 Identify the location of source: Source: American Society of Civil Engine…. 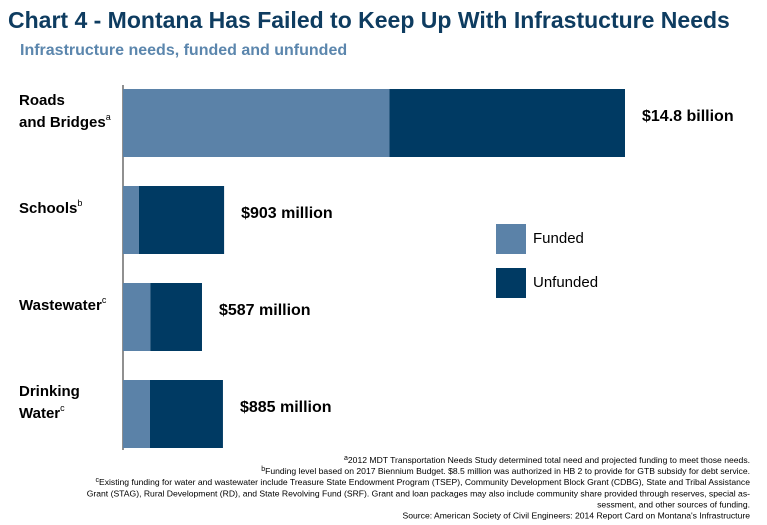
(577, 515).